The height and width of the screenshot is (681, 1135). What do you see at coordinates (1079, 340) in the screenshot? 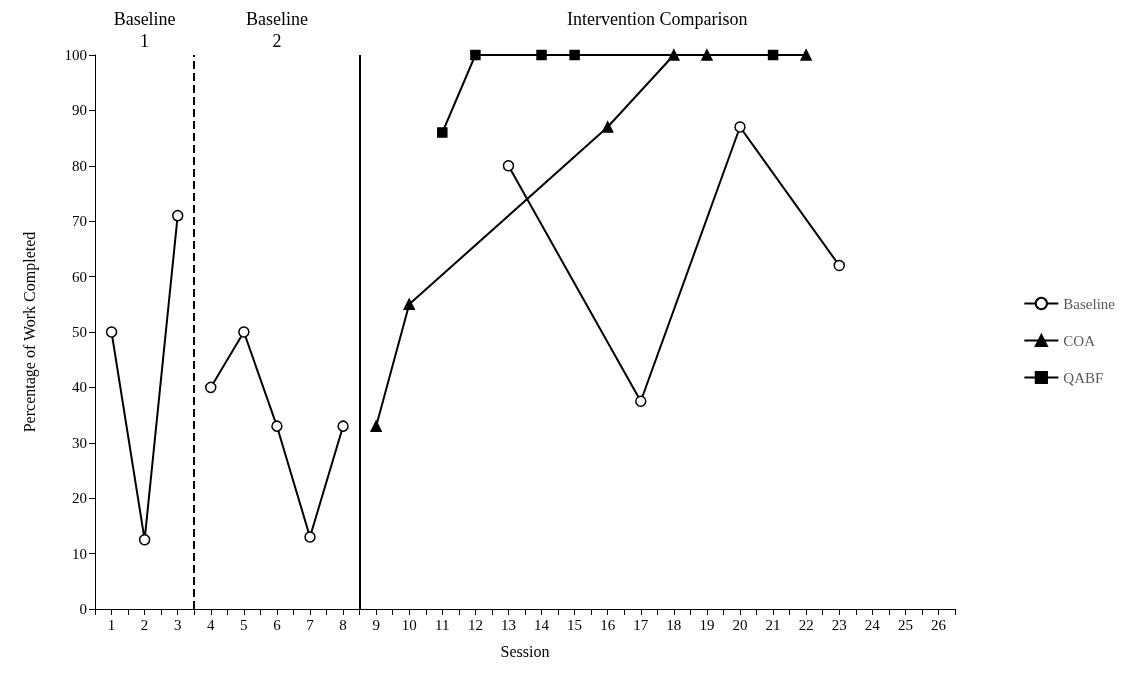
I see `legend-label: COA` at bounding box center [1079, 340].